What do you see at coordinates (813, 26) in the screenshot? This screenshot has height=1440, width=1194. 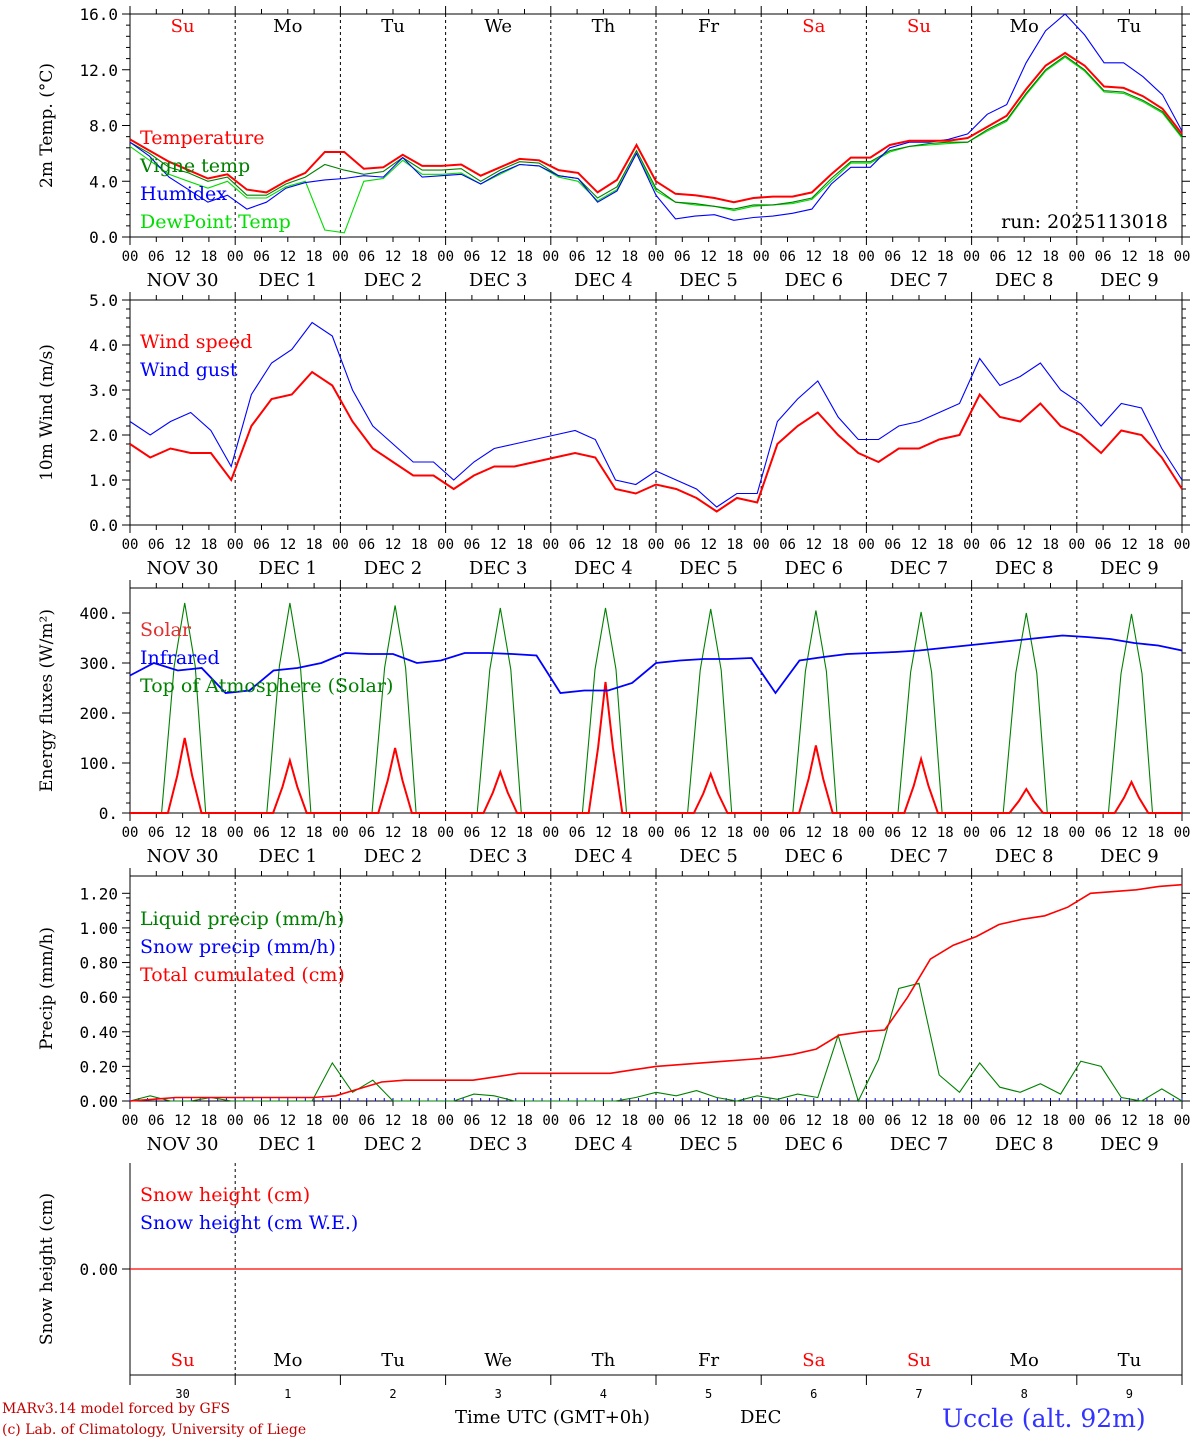 I see `day-name: Sa` at bounding box center [813, 26].